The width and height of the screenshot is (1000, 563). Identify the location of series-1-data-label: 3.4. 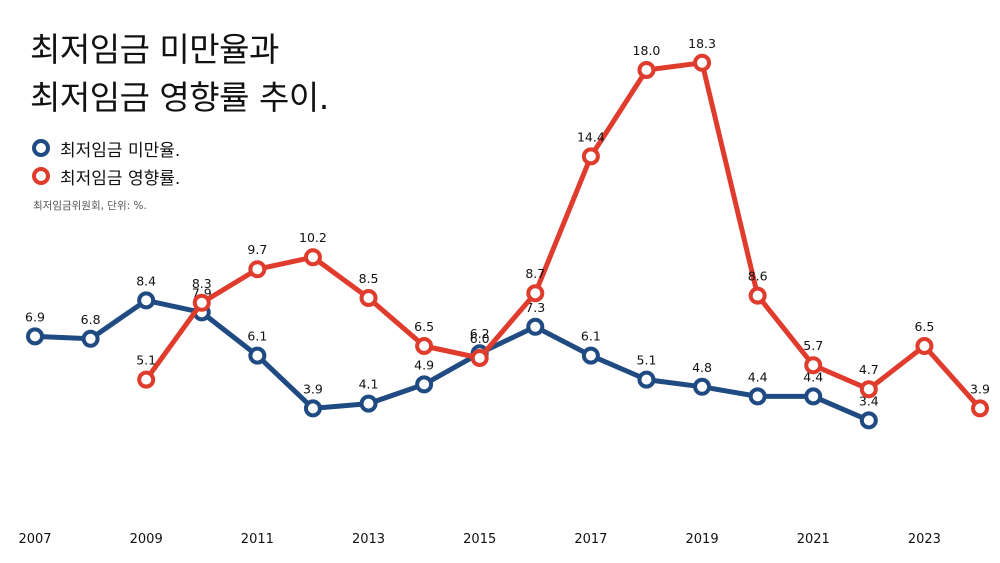
(869, 400).